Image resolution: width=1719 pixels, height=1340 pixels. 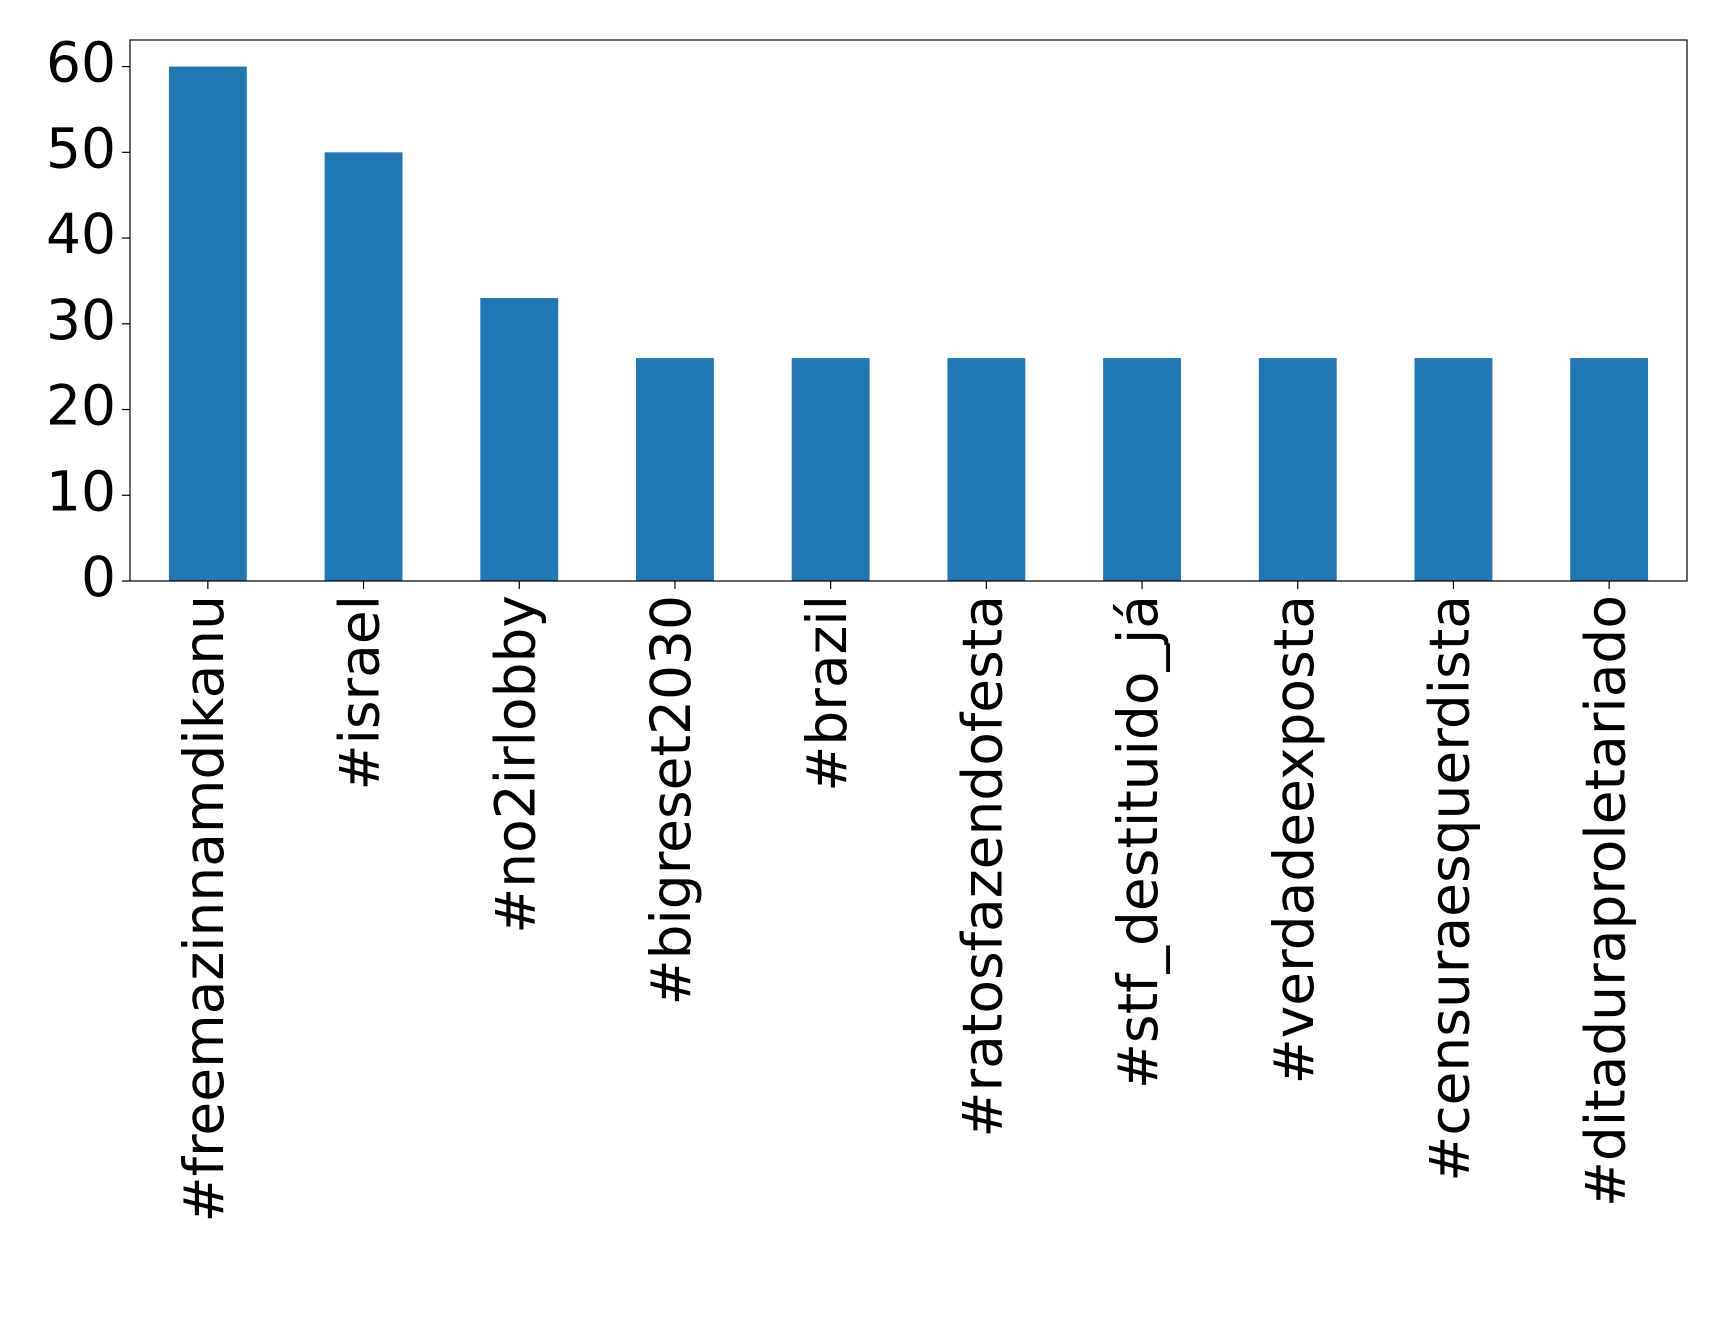 What do you see at coordinates (81, 406) in the screenshot?
I see `y-tick-label: 20` at bounding box center [81, 406].